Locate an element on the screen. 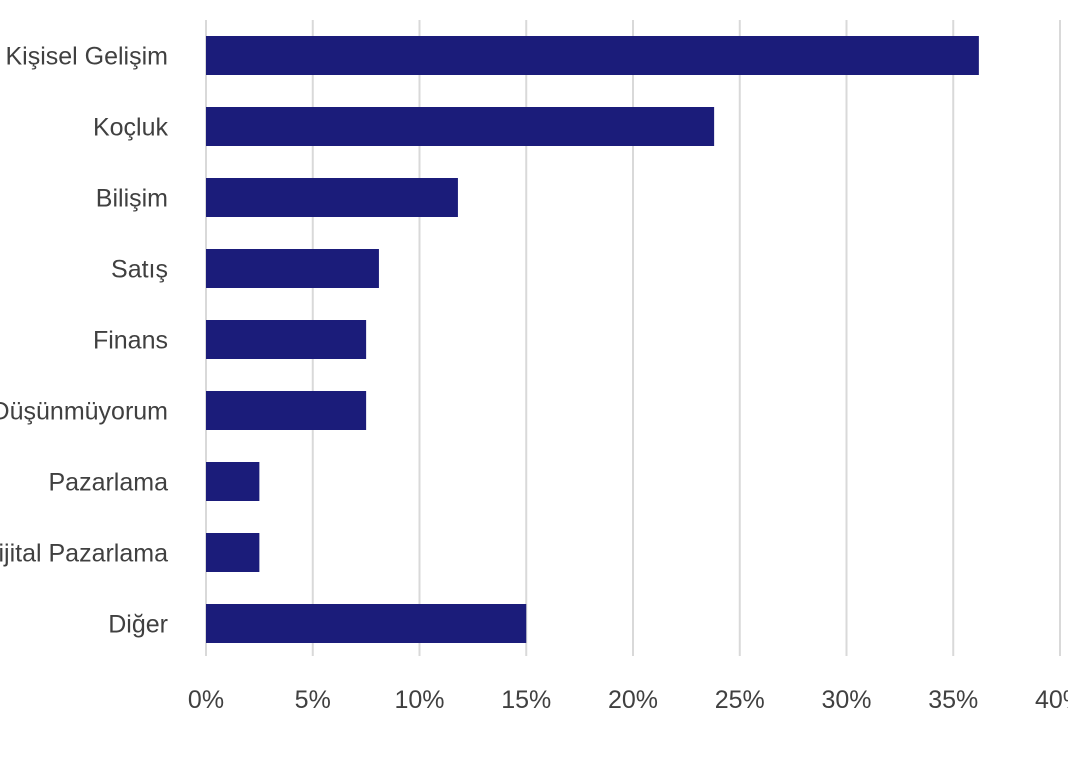  category-label: Düşünmüyorum is located at coordinates (84, 412).